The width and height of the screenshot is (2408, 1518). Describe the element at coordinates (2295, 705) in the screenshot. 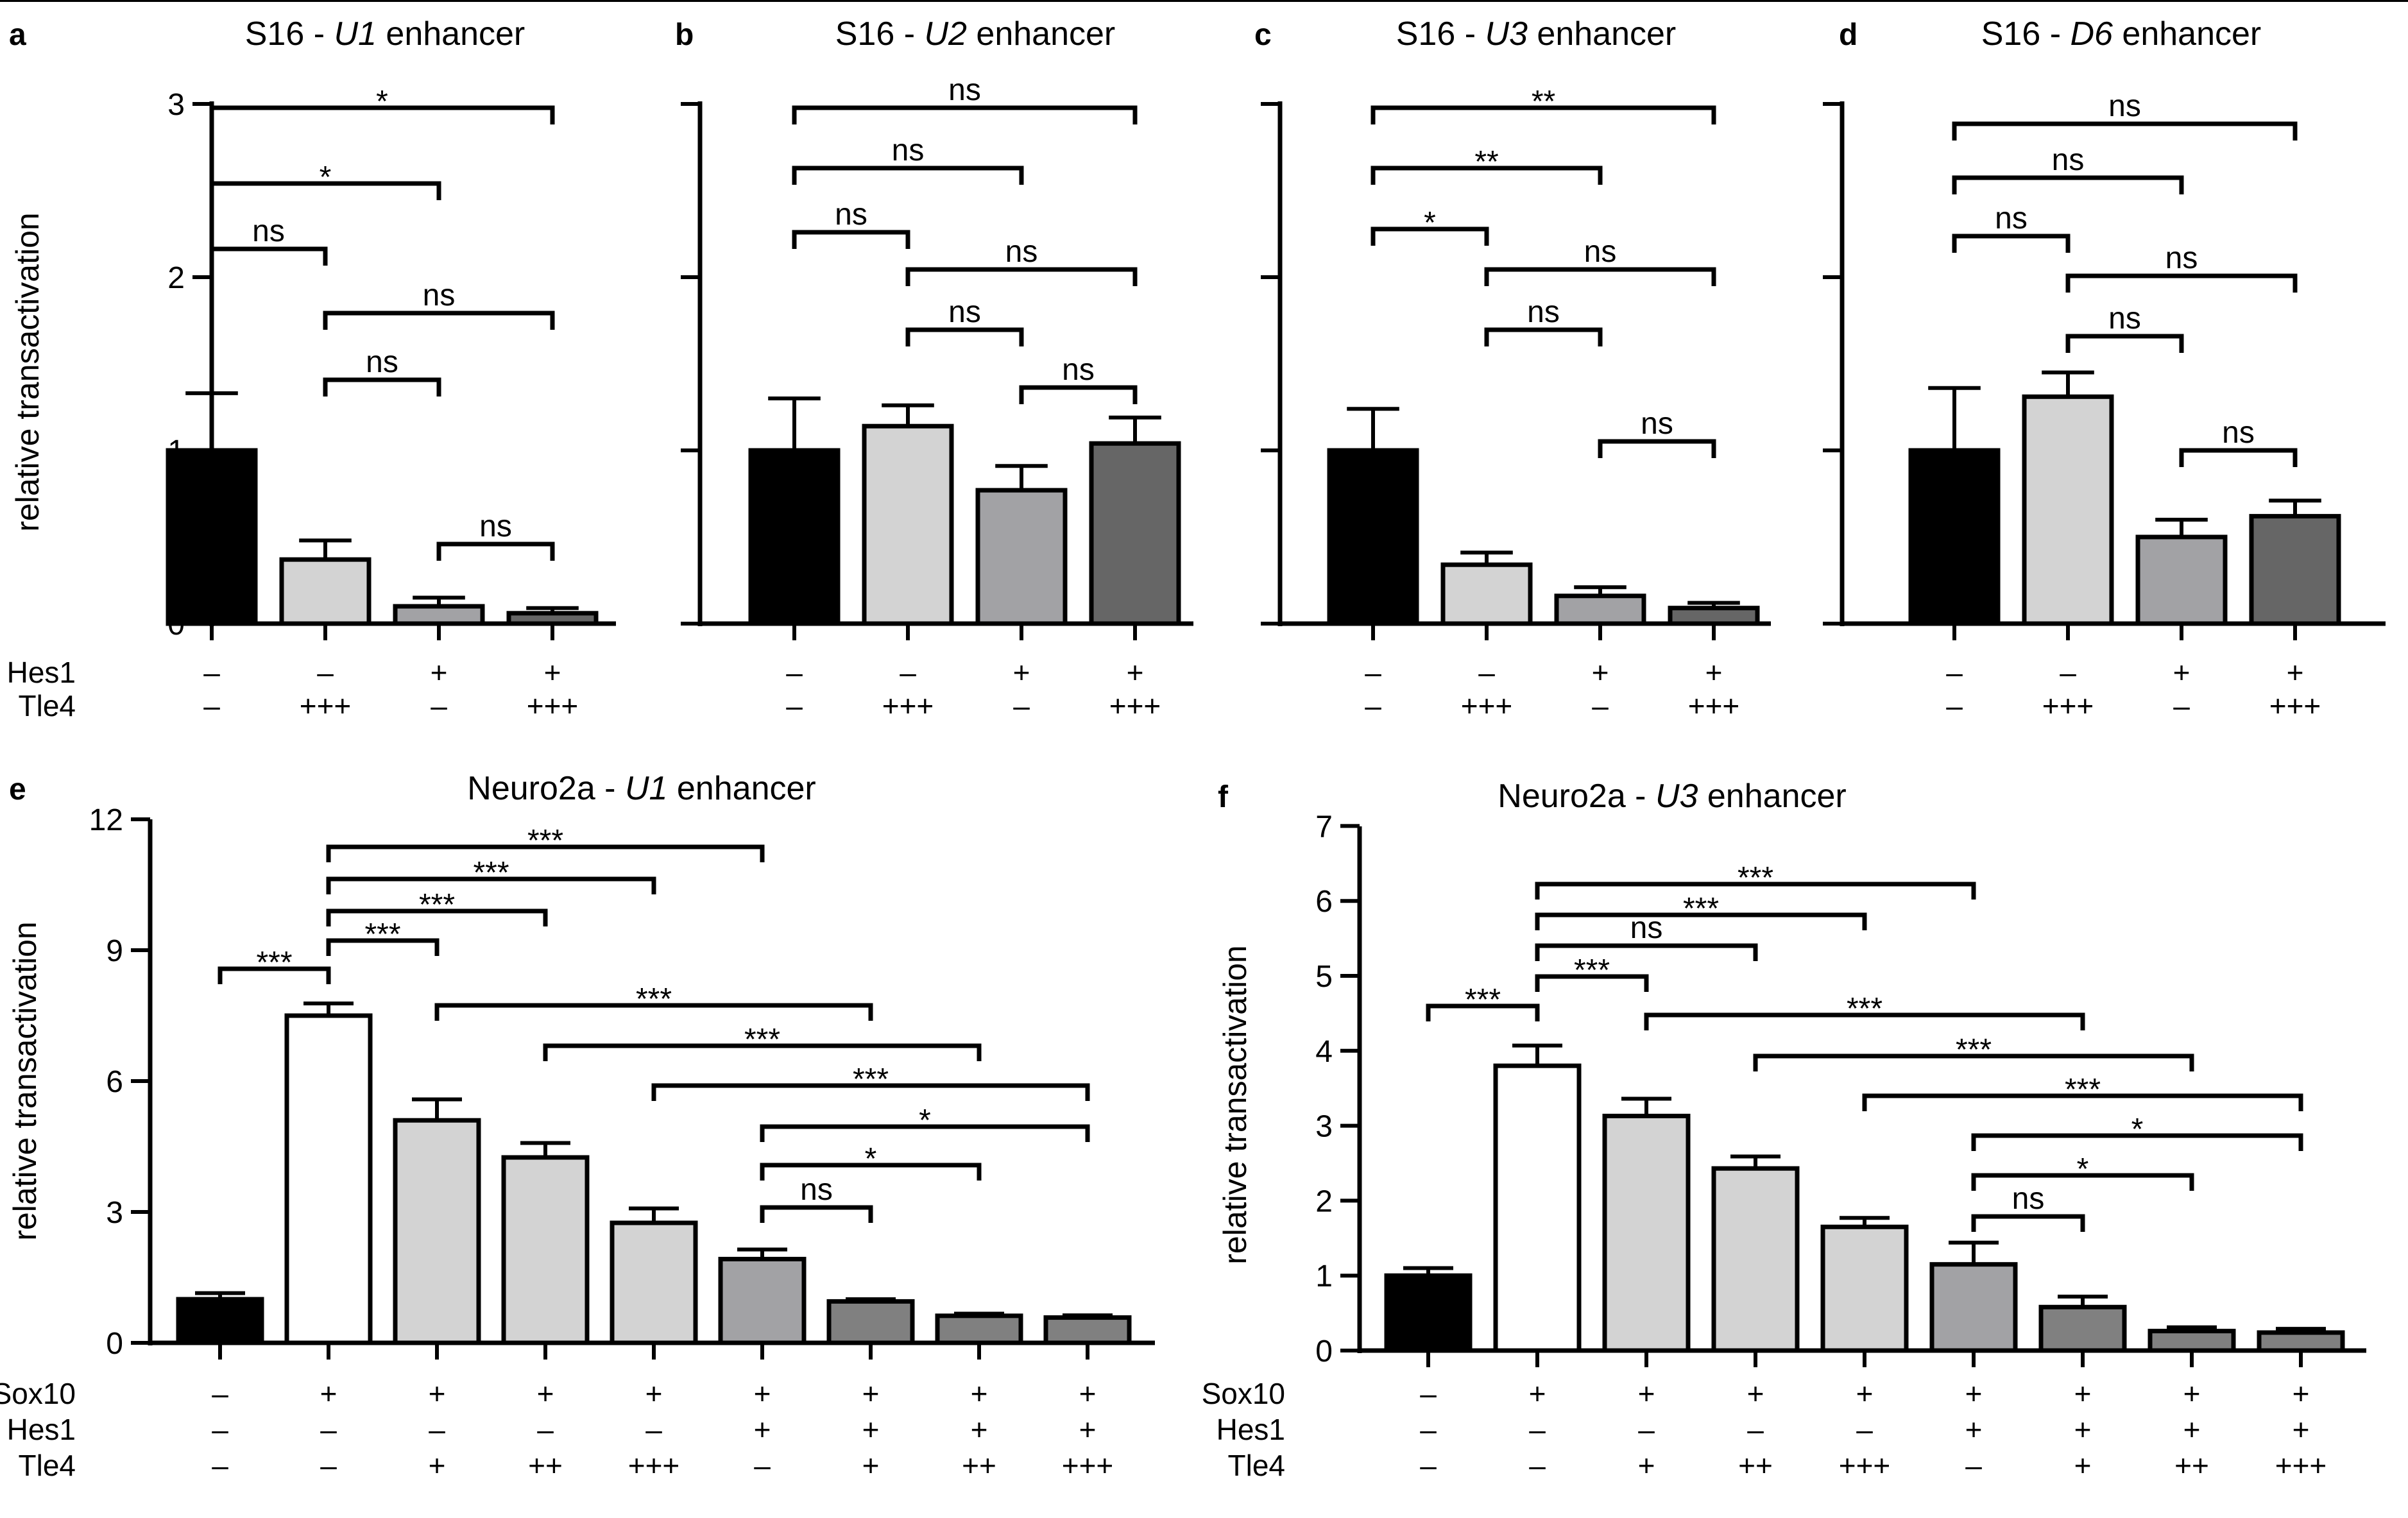

I see `condition-mark-d: +++` at that location.